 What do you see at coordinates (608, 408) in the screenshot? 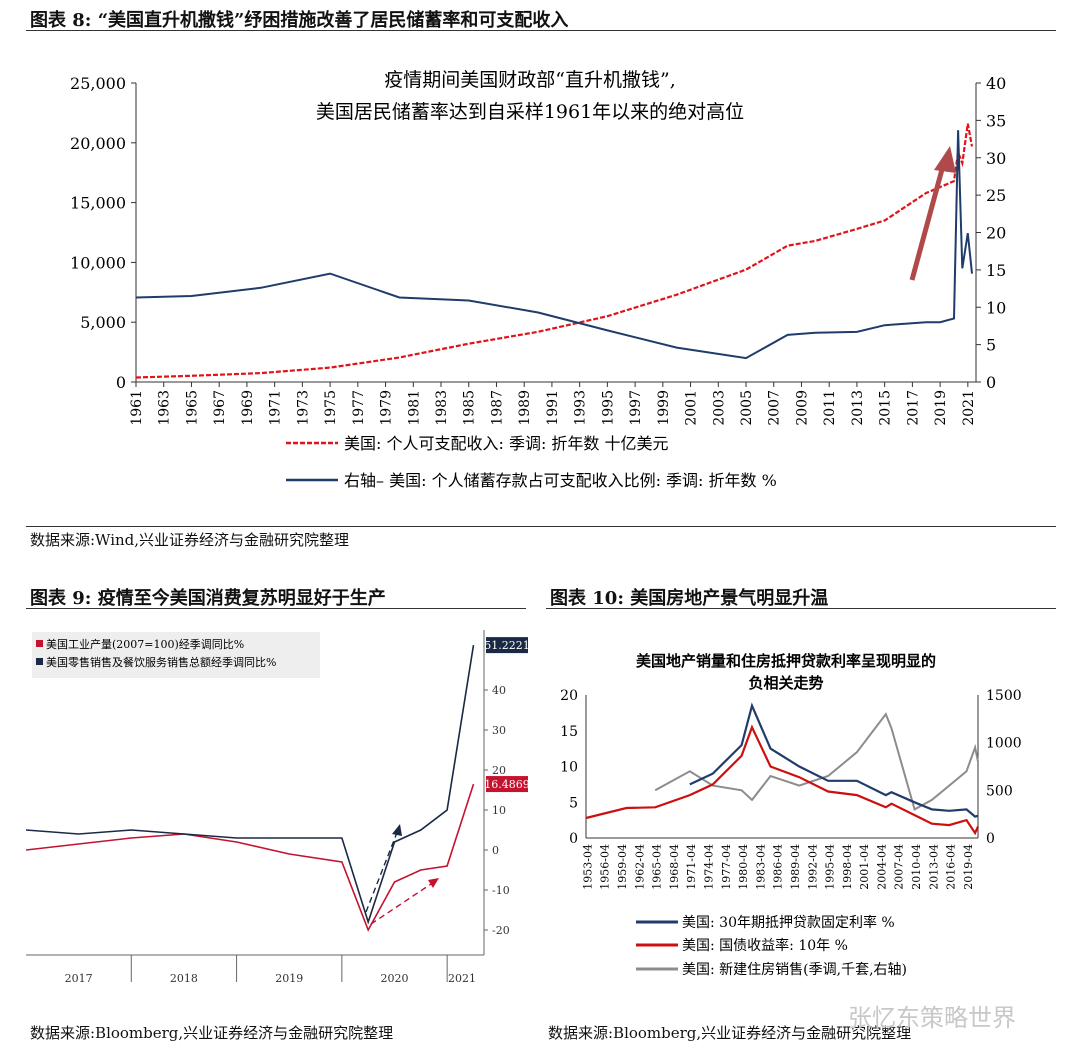
I see `x-tick-label: 1995` at bounding box center [608, 408].